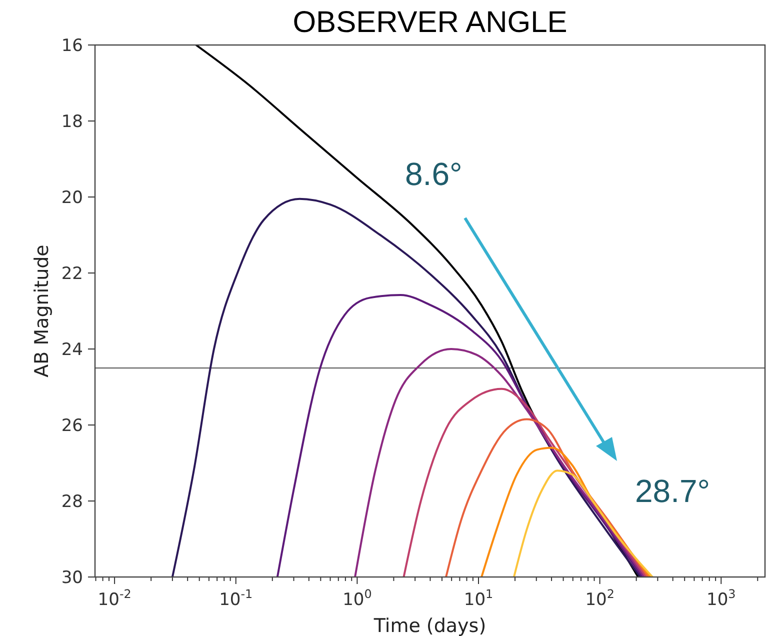  I want to click on y-axis-title: AB Magnitude, so click(42, 311).